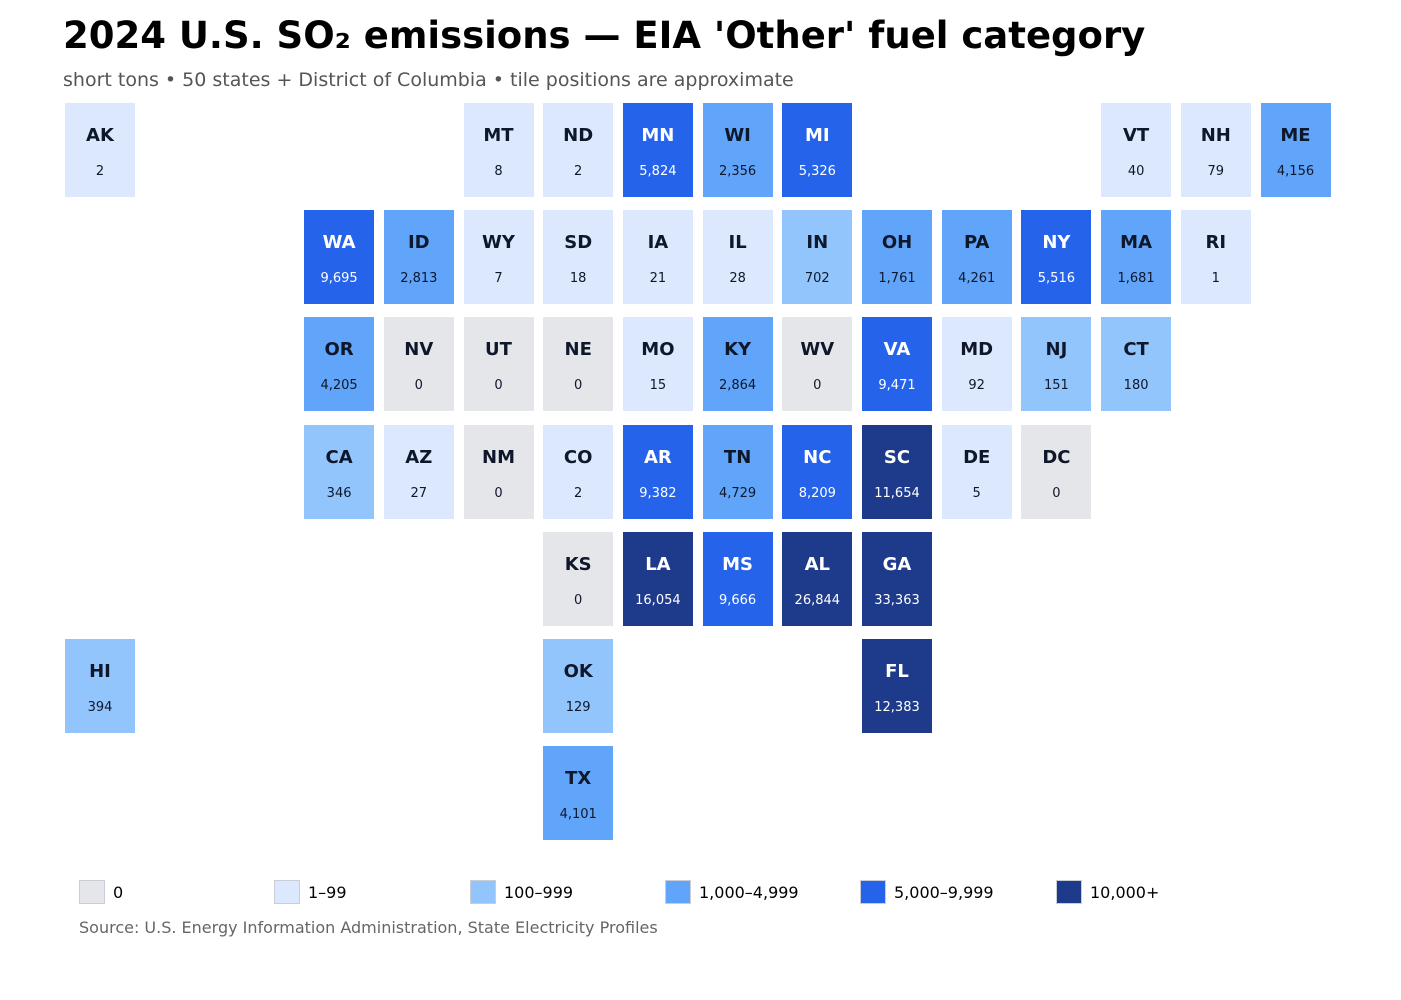 Image resolution: width=1401 pixels, height=1000 pixels. What do you see at coordinates (419, 457) in the screenshot?
I see `state-abbr: AZ` at bounding box center [419, 457].